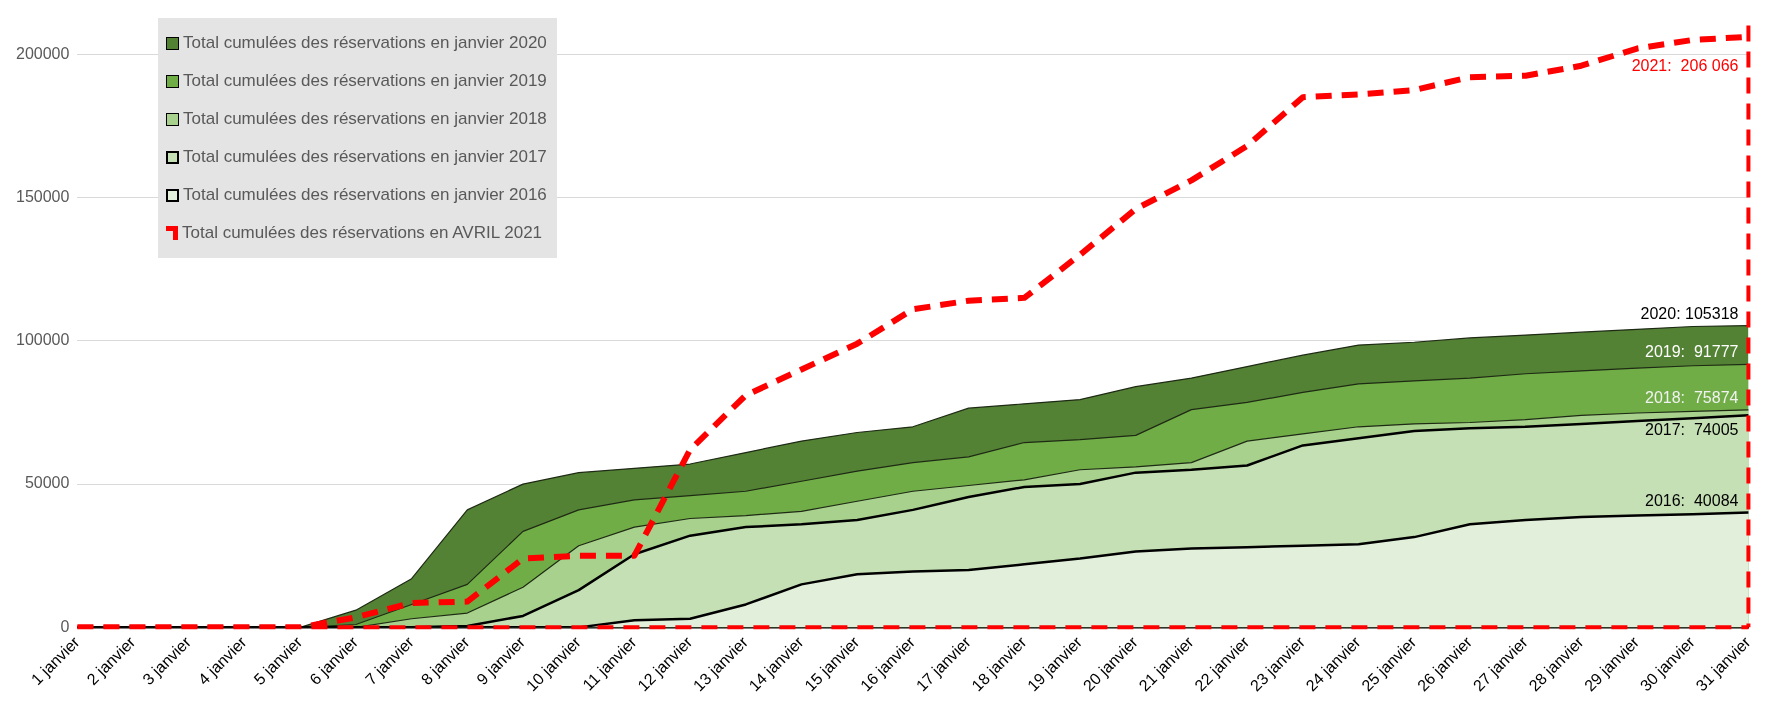  I want to click on y-tick-label: 150000, so click(43, 196).